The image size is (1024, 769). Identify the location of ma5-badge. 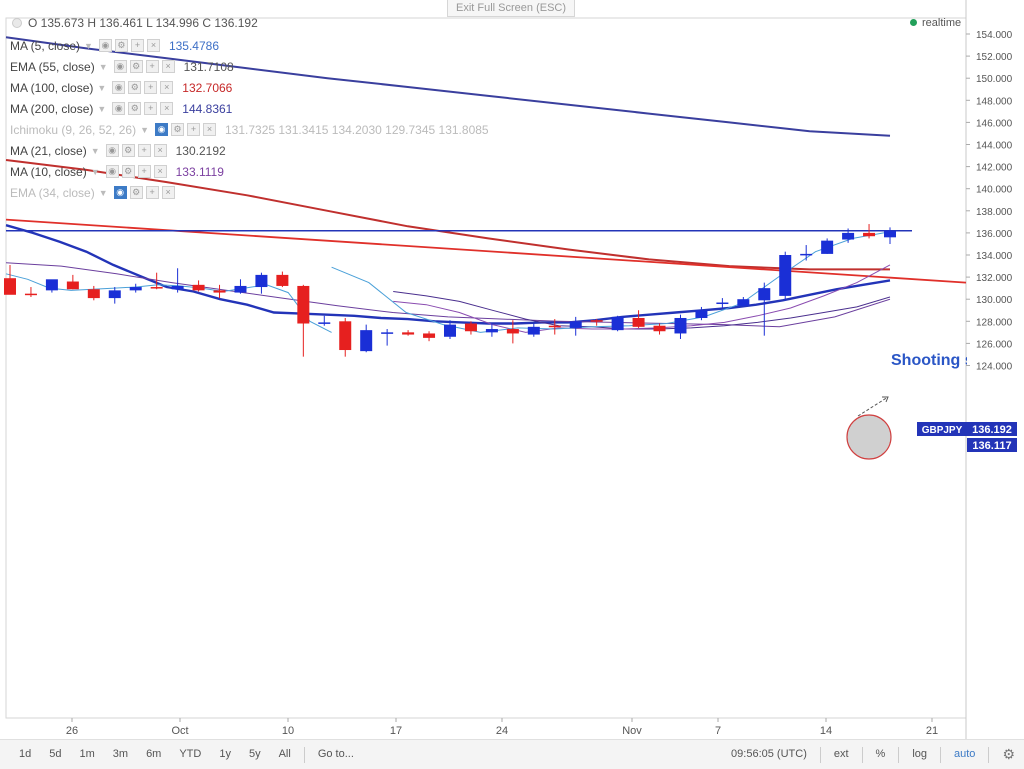
(992, 445).